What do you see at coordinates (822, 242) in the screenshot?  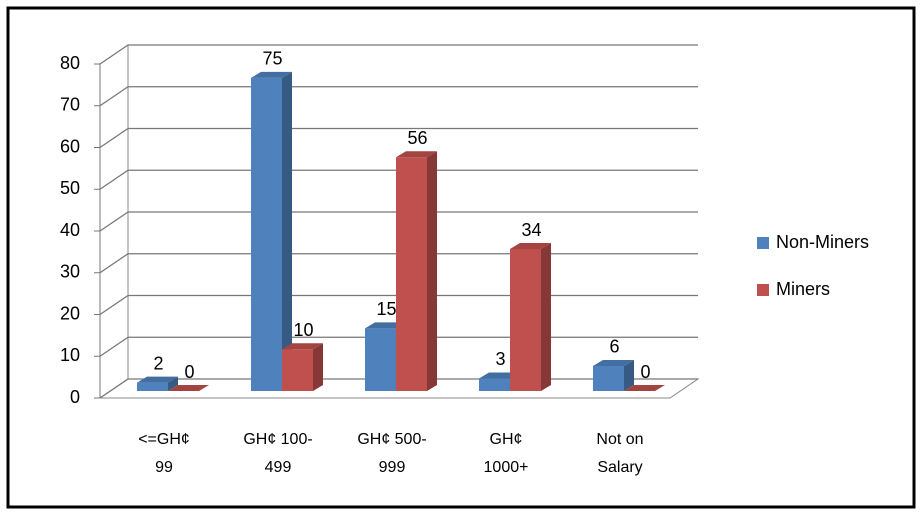 I see `legend-label: Non-Miners` at bounding box center [822, 242].